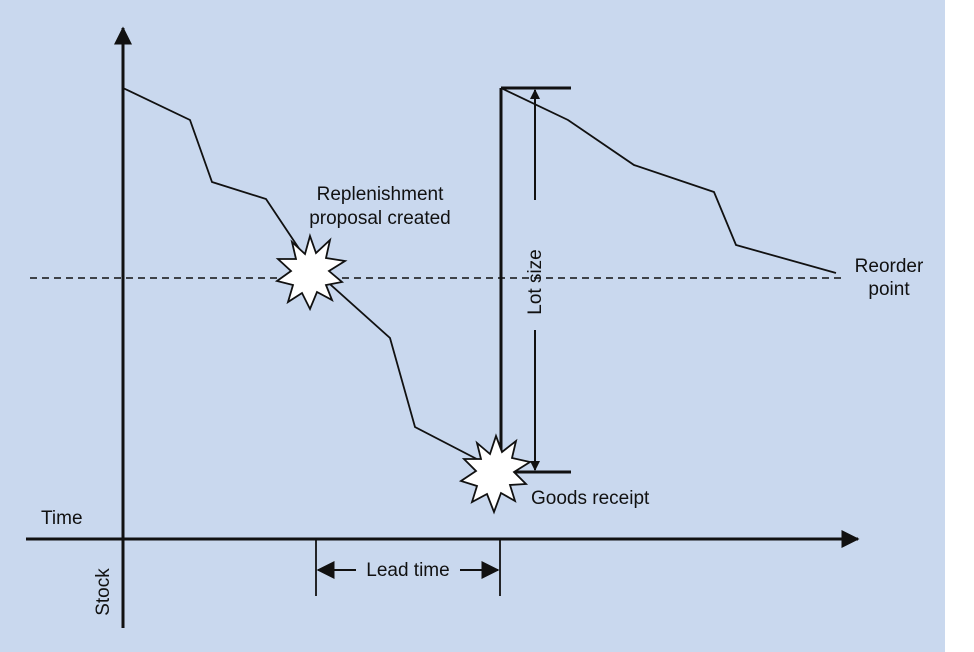 Image resolution: width=974 pixels, height=652 pixels. What do you see at coordinates (311, 272) in the screenshot?
I see `replenishment-burst` at bounding box center [311, 272].